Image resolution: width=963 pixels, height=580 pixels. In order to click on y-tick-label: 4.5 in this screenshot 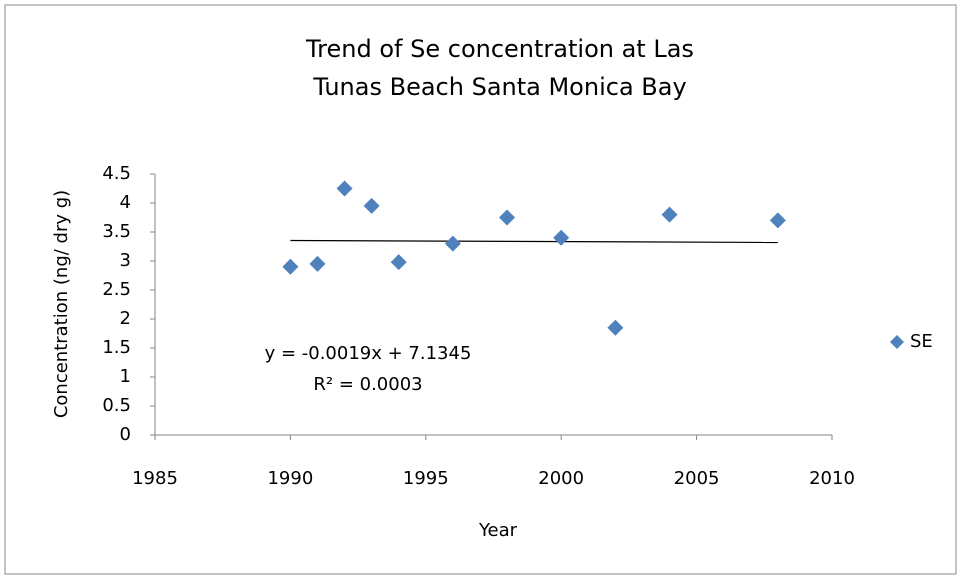, I will do `click(116, 173)`.